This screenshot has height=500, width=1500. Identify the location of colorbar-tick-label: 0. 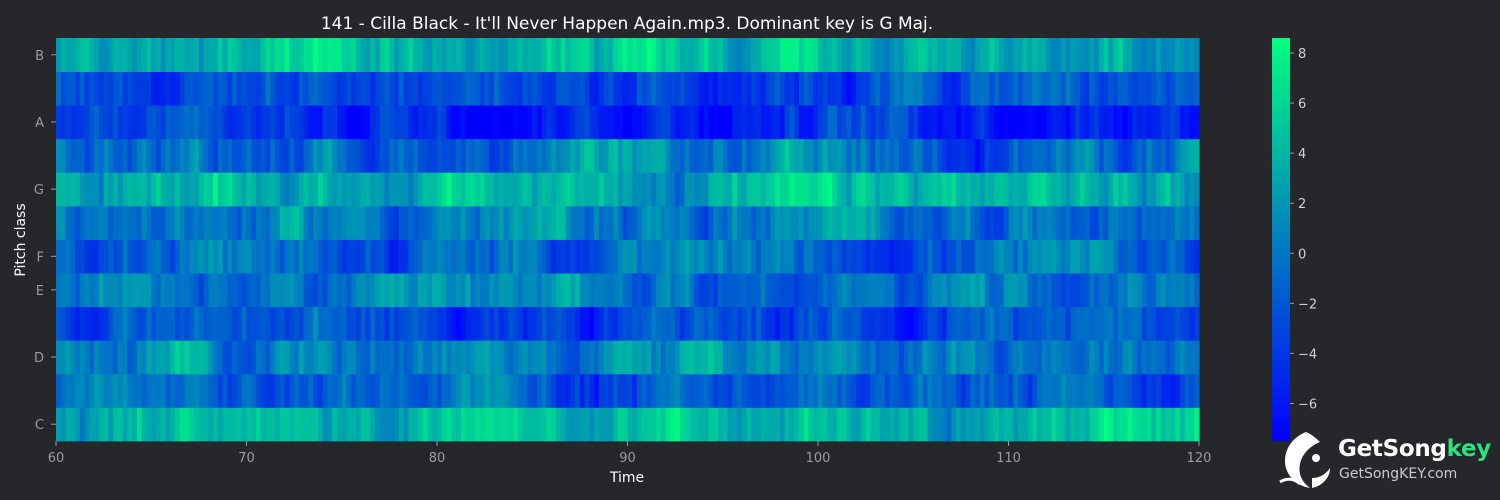
(1302, 254).